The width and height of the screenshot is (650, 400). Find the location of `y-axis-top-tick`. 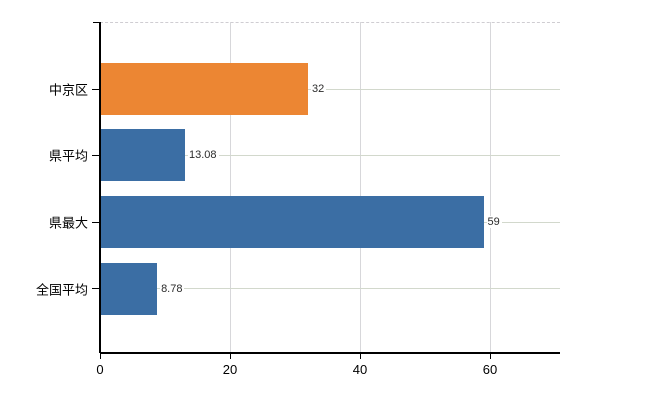

y-axis-top-tick is located at coordinates (96, 22).